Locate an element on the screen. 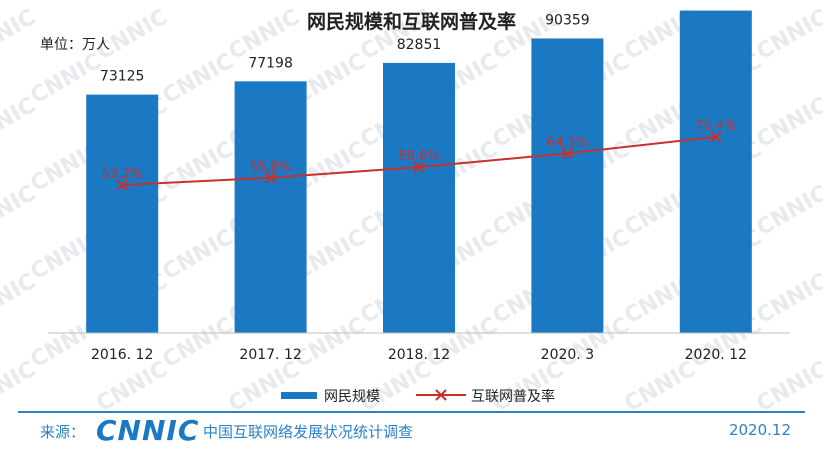 This screenshot has height=462, width=823. rate-value-label: 59.6% is located at coordinates (418, 156).